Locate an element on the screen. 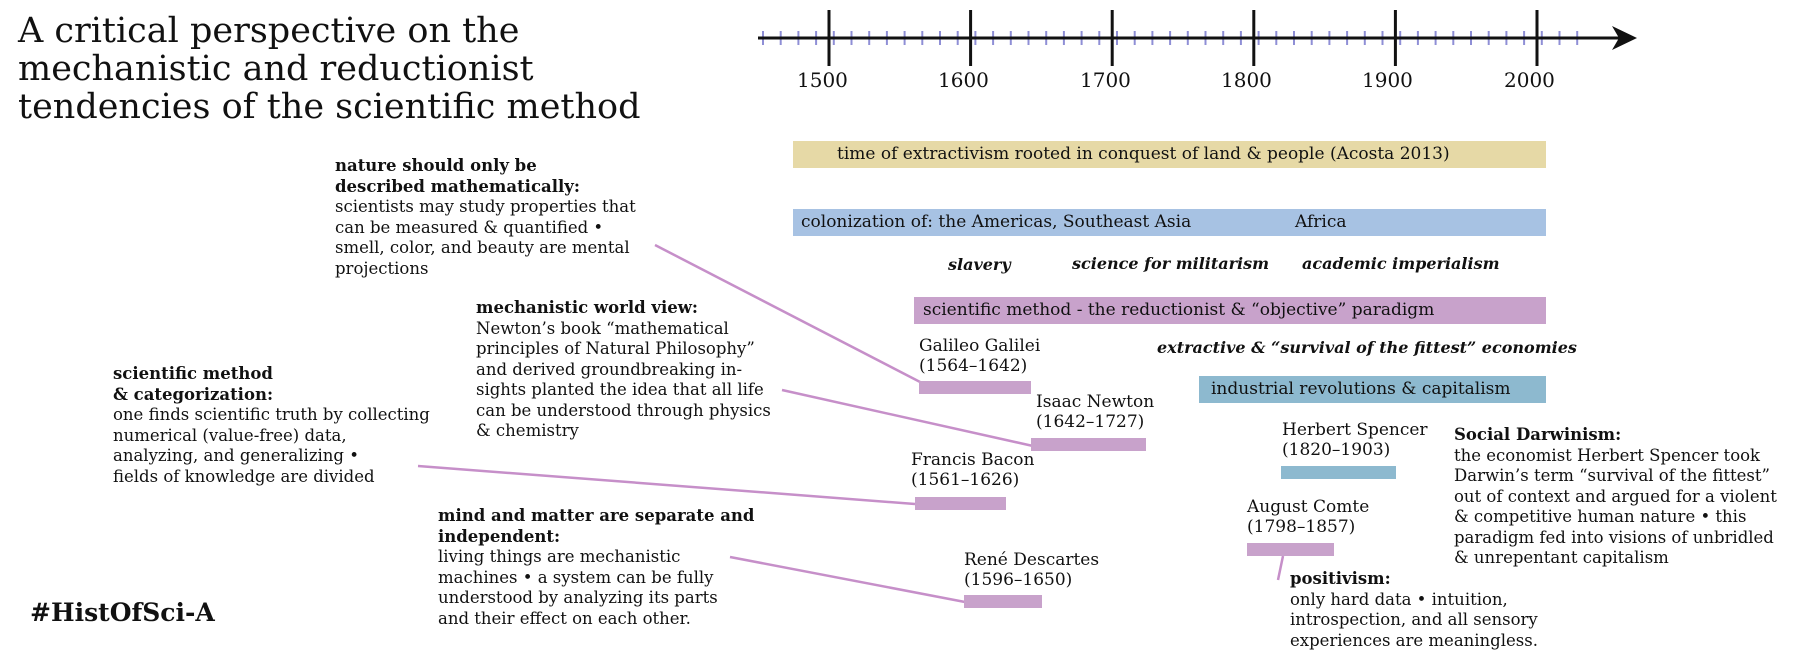 The width and height of the screenshot is (1802, 656). person-newton: Isaac Newton (1642–1727) is located at coordinates (1095, 412).